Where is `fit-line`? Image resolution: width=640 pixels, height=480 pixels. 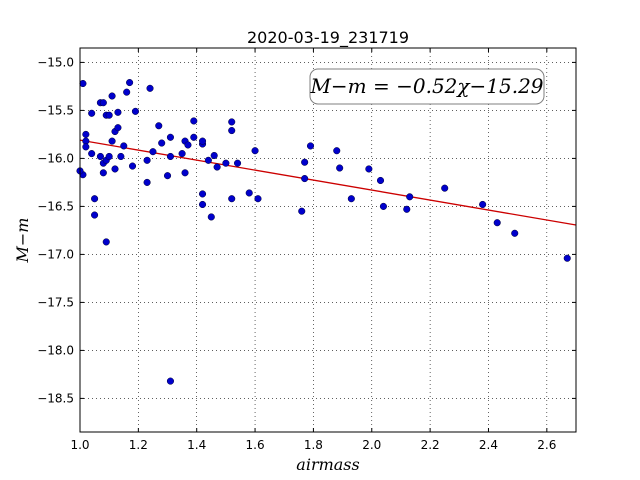
fit-line is located at coordinates (328, 182).